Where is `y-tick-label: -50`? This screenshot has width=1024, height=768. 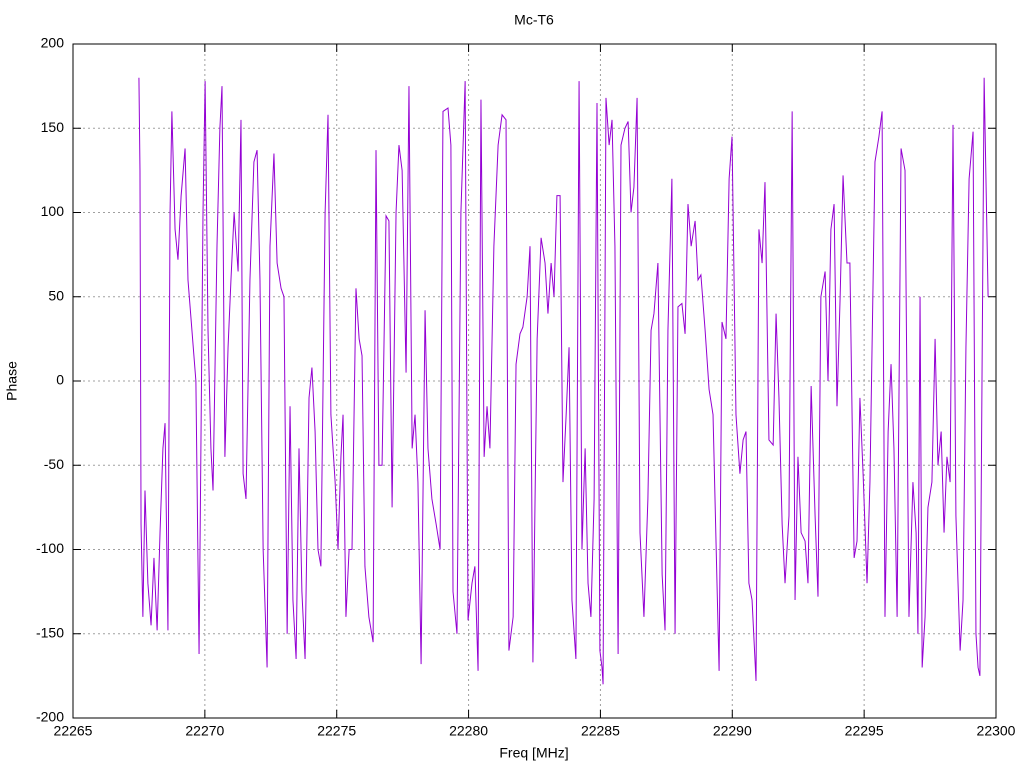
y-tick-label: -50 is located at coordinates (54, 464).